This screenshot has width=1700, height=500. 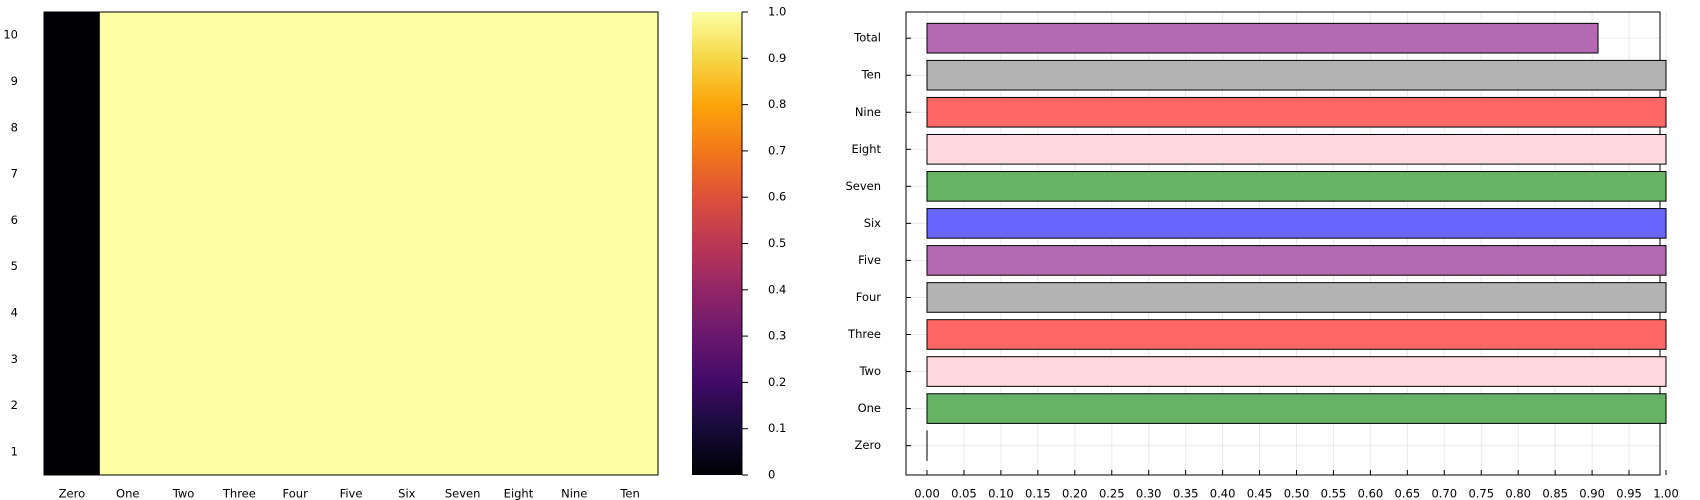 What do you see at coordinates (869, 260) in the screenshot?
I see `bar-y-tick-label: Five` at bounding box center [869, 260].